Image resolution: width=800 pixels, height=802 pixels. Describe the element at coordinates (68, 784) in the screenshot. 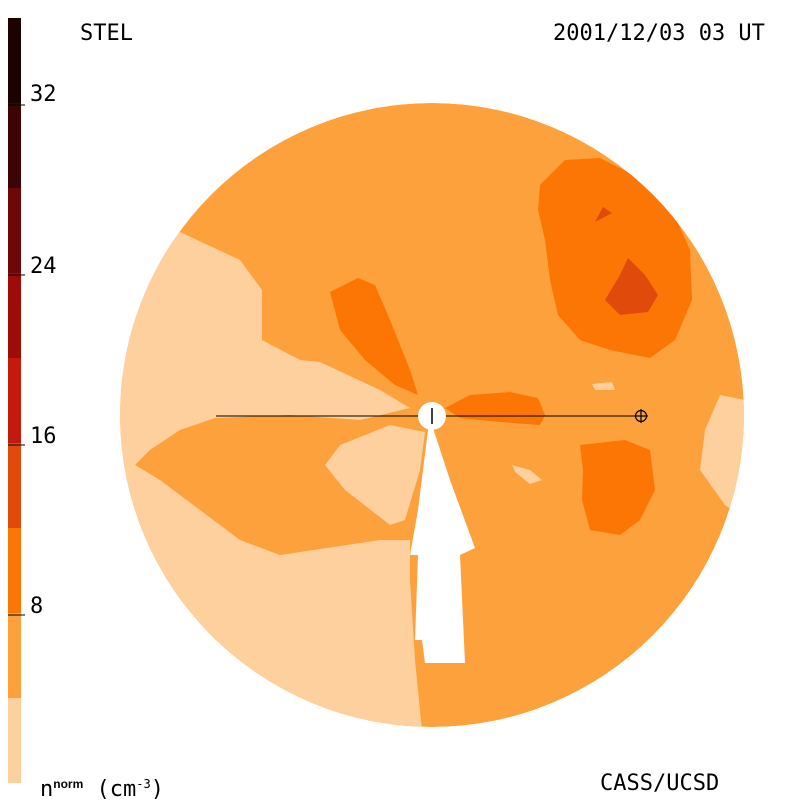

I see `units-superscript: norm` at that location.